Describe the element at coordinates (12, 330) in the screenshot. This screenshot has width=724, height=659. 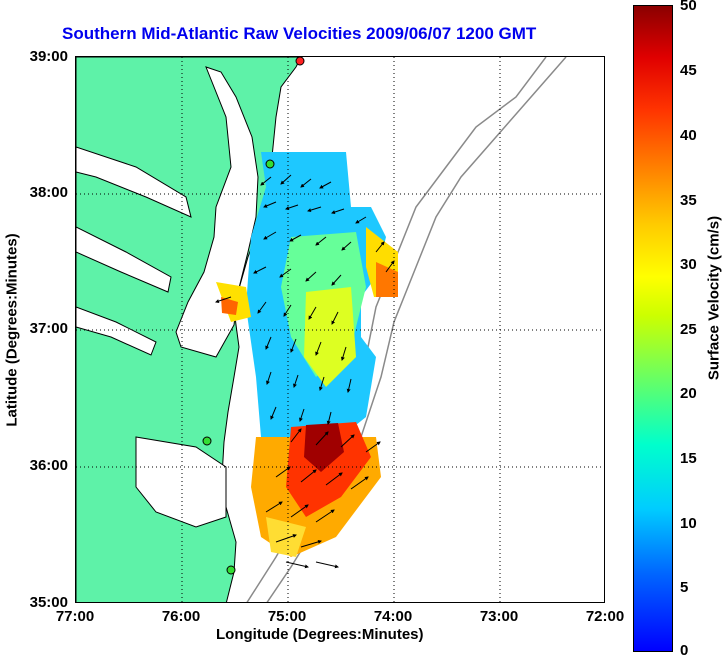
I see `y-axis-label: Latitude (Degrees:Minutes)` at that location.